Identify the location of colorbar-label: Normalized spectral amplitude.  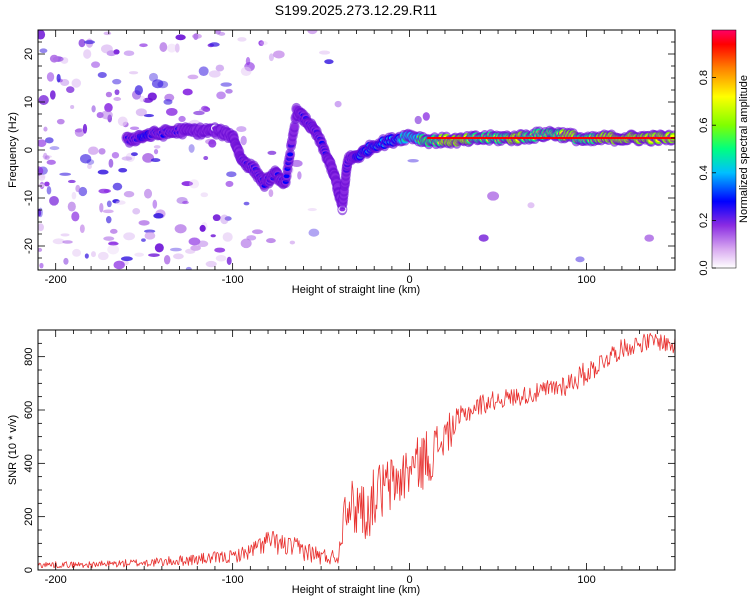
(744, 149).